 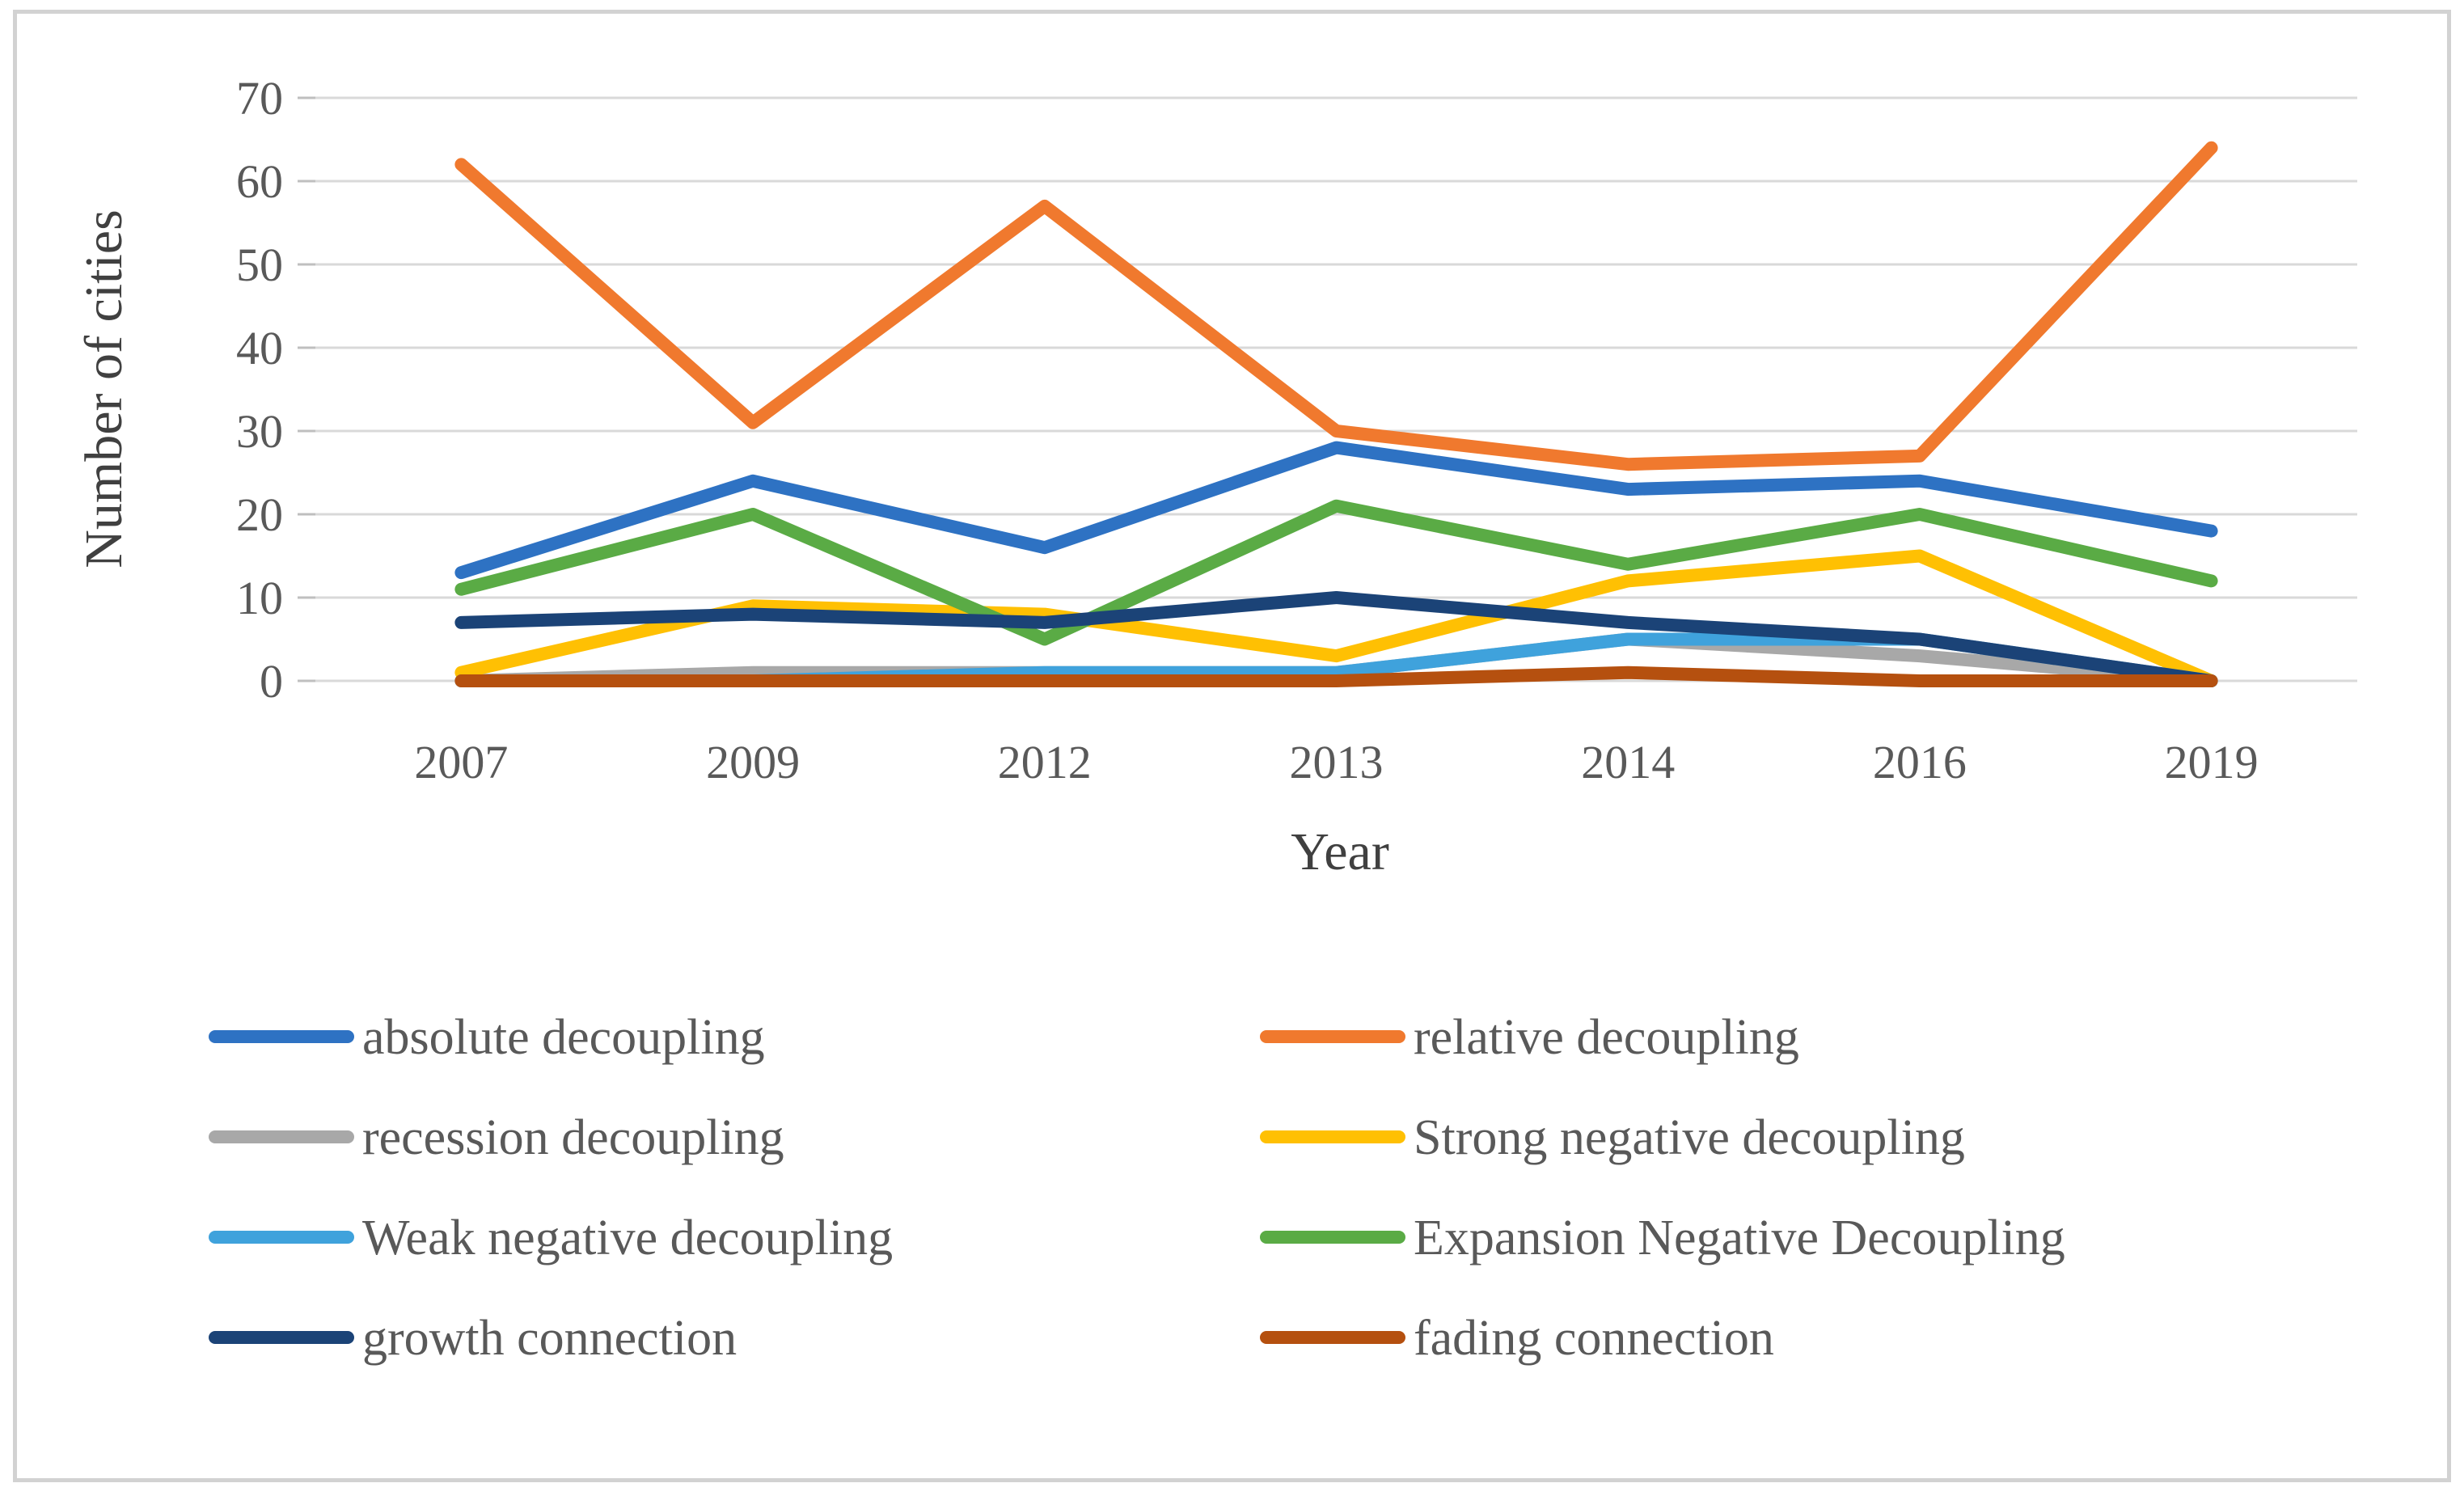 I want to click on series-line-growth-connection, so click(x=1336, y=639).